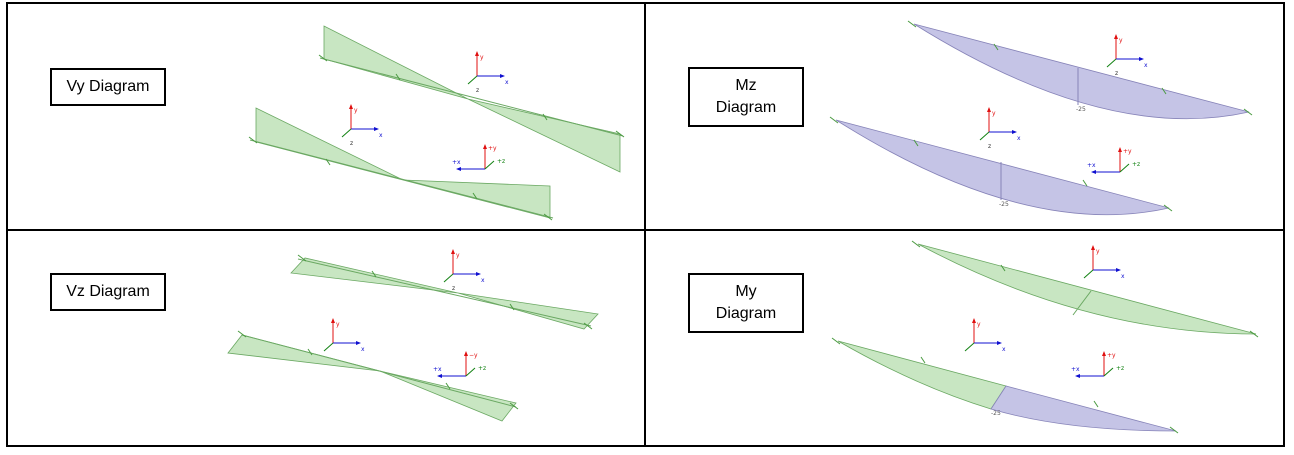 The width and height of the screenshot is (1294, 455). I want to click on my-diagram-title: My Diagram, so click(746, 302).